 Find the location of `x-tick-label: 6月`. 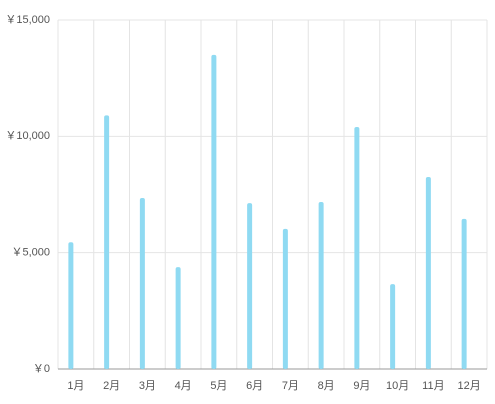

x-tick-label: 6月 is located at coordinates (254, 386).